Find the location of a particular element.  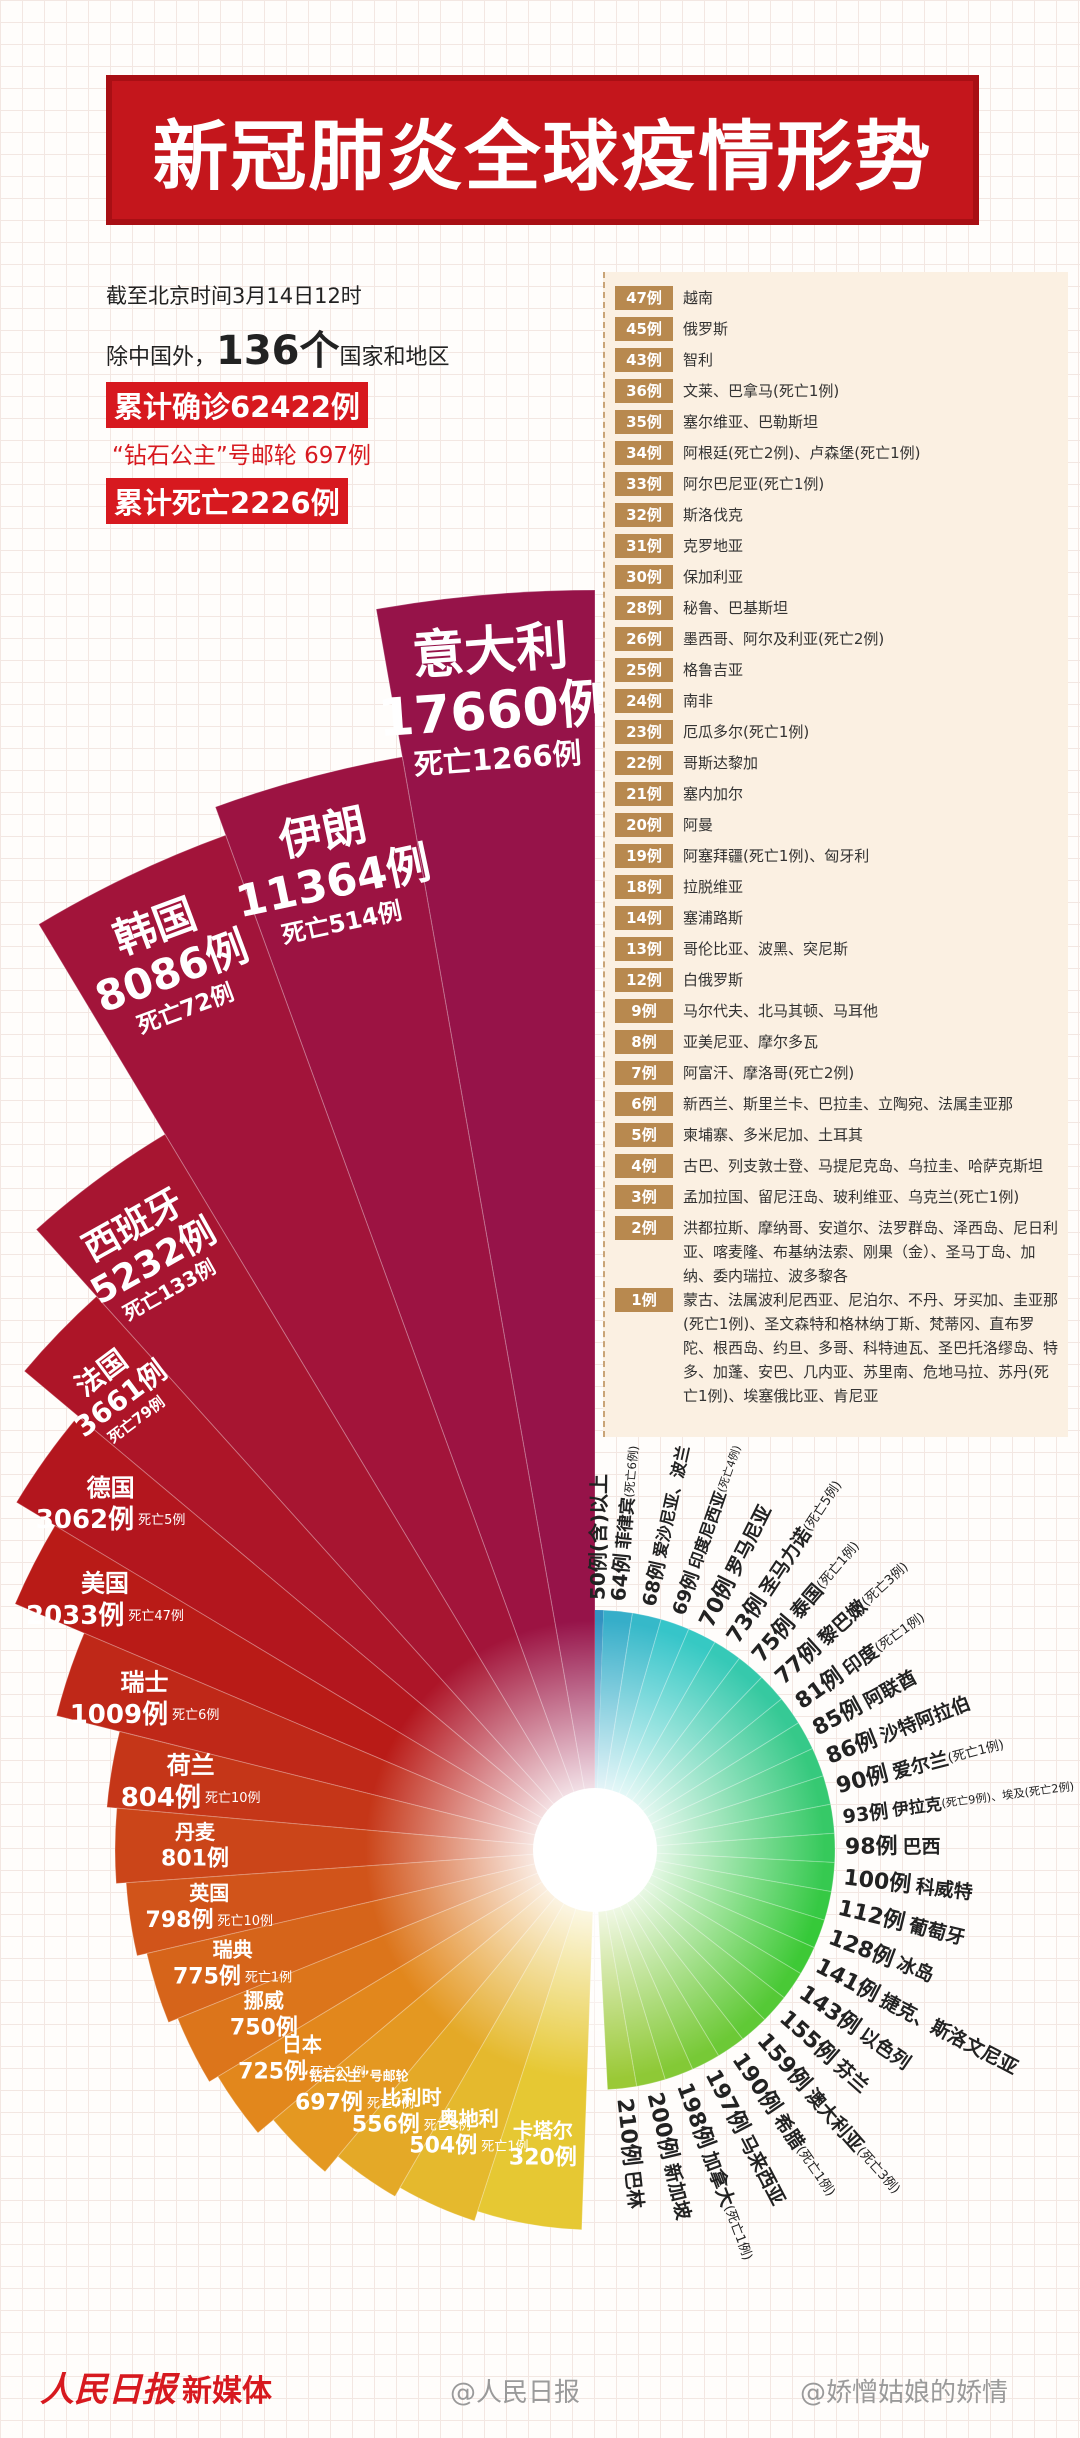

country-figures: 2033例 死亡47例 is located at coordinates (105, 1615).